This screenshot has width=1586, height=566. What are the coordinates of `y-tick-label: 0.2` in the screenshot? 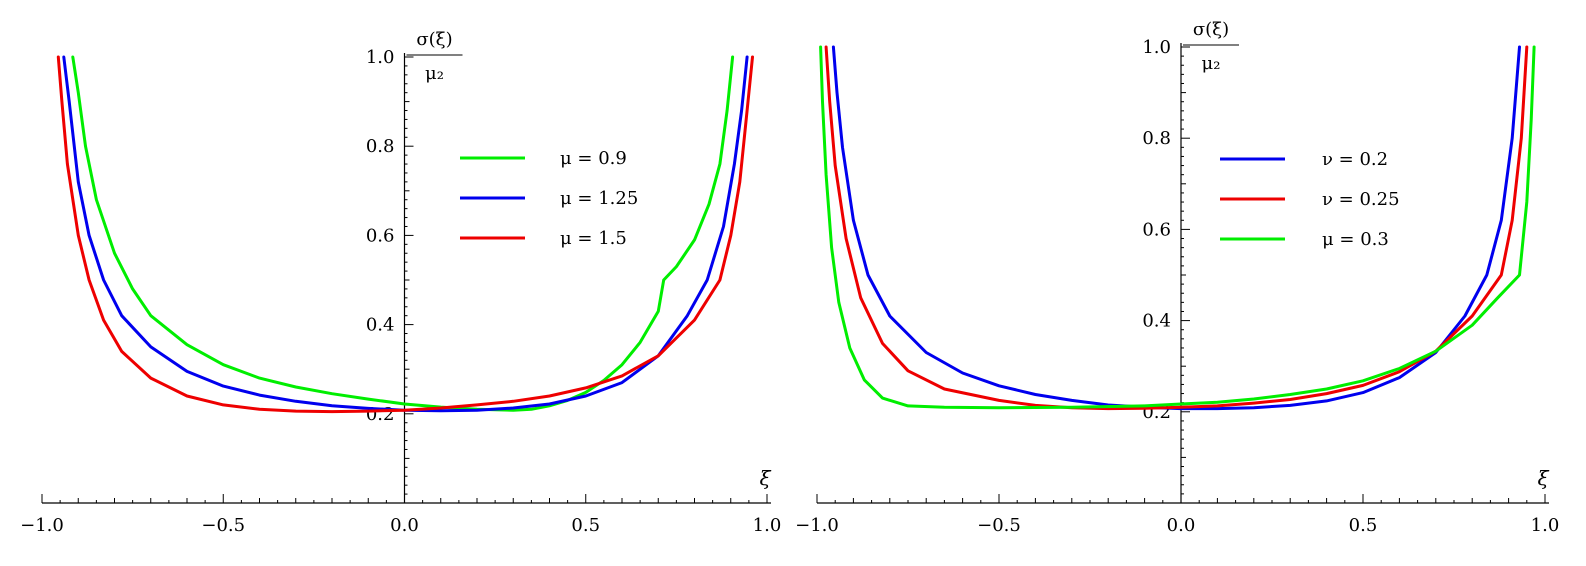 It's located at (380, 414).